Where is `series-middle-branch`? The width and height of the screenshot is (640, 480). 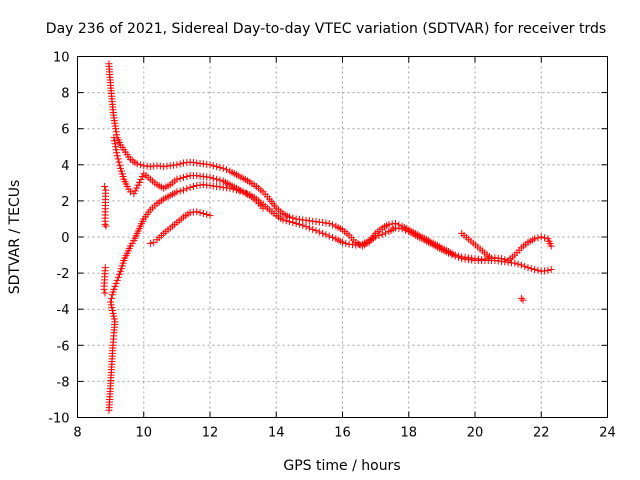 series-middle-branch is located at coordinates (188, 173).